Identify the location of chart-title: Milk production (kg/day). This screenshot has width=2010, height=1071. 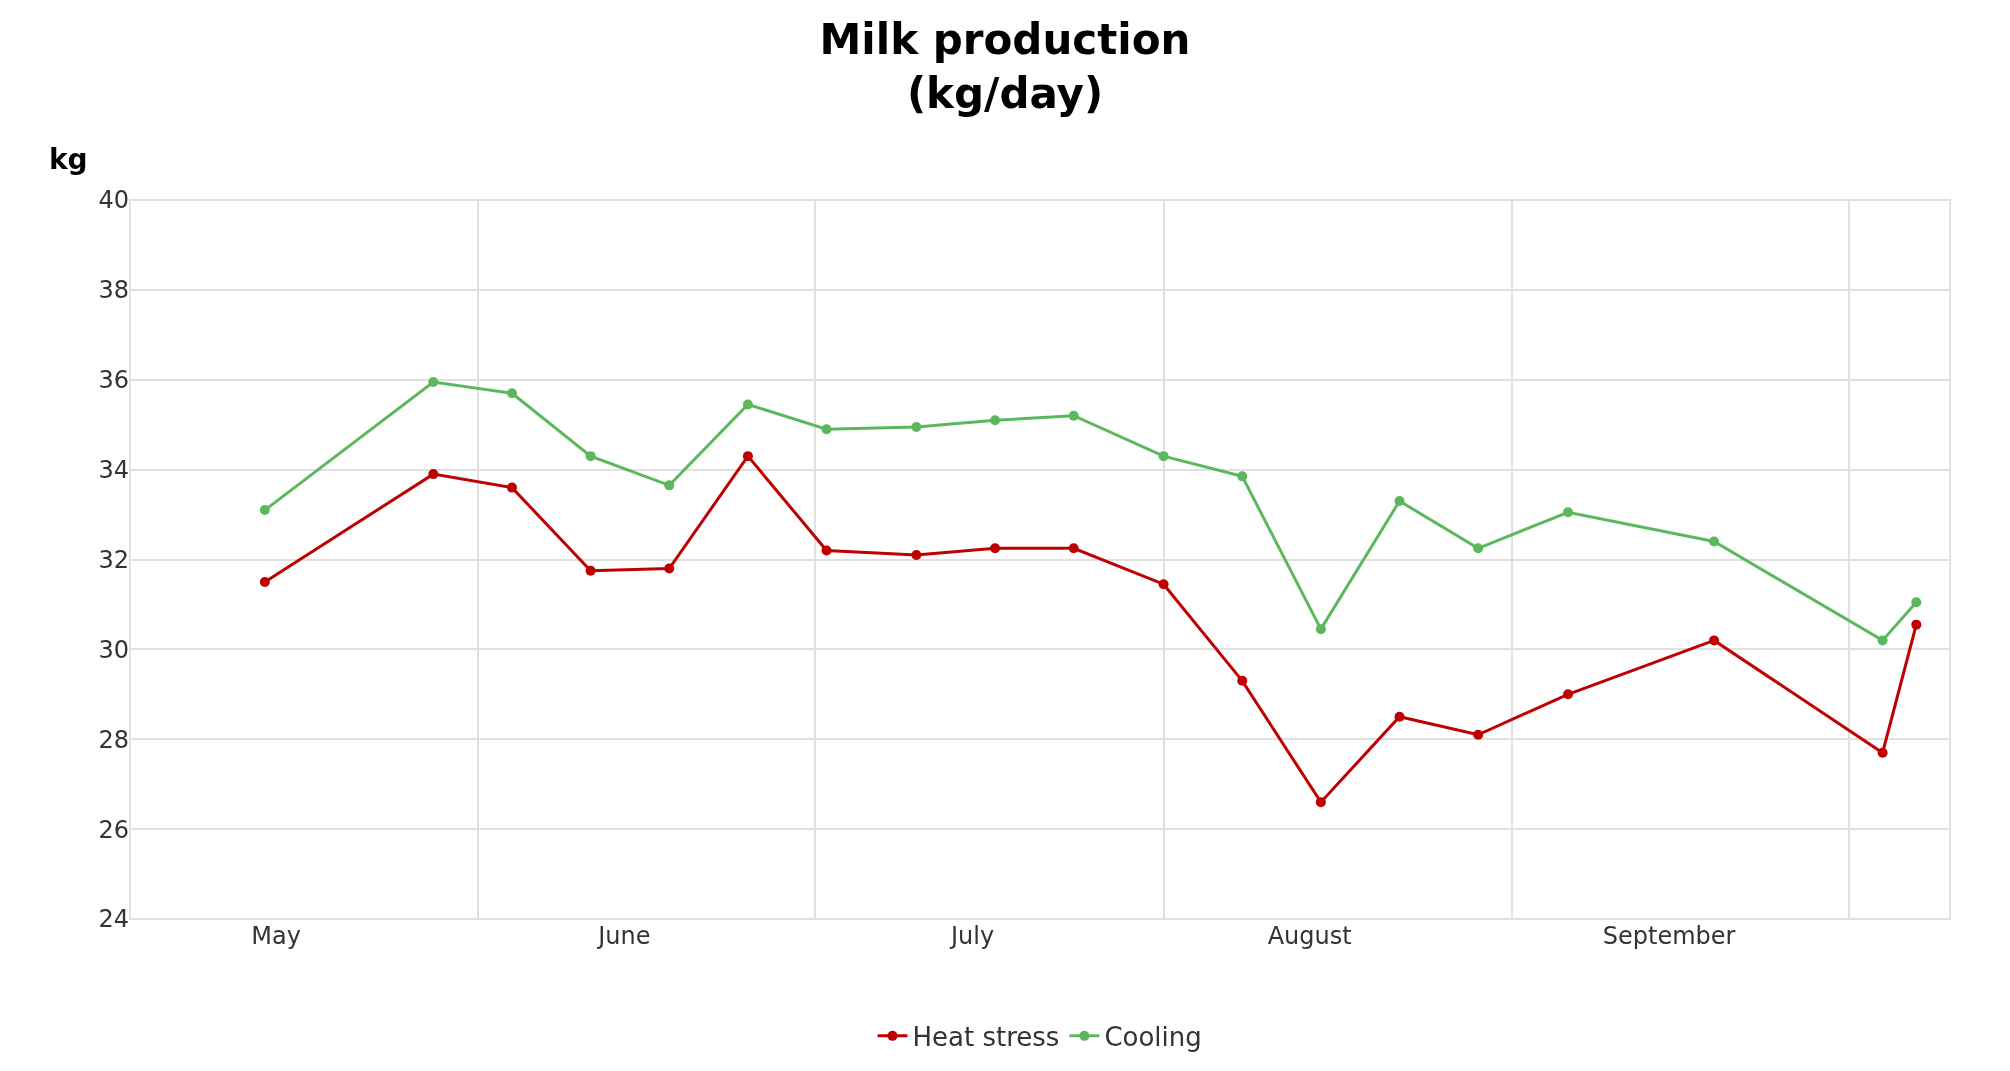
(1005, 66).